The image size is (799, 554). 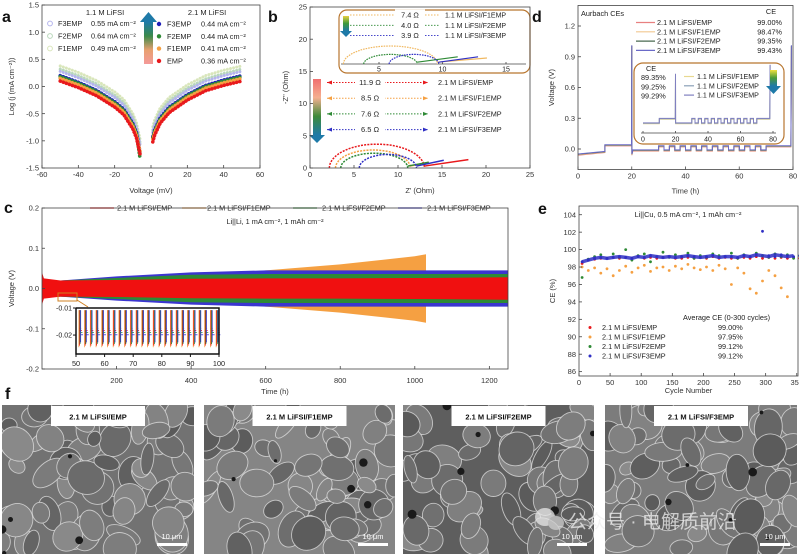 What do you see at coordinates (730, 356) in the screenshot?
I see `avg-ce-value: 99.12%` at bounding box center [730, 356].